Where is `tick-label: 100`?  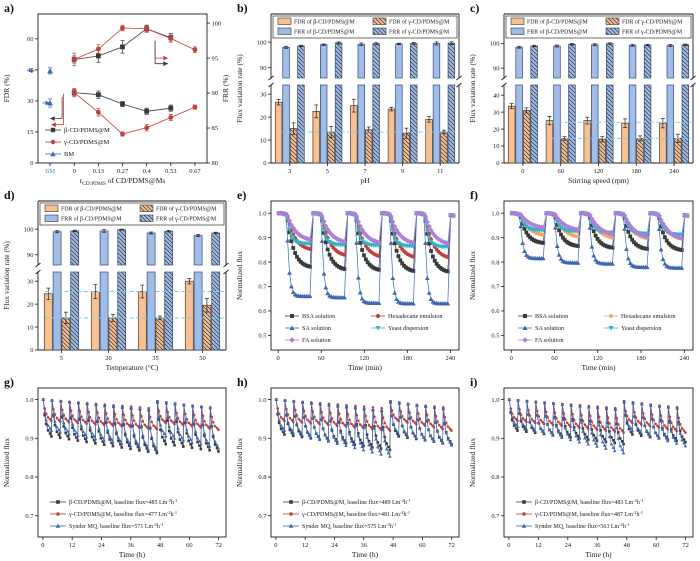
tick-label: 100 is located at coordinates (495, 44).